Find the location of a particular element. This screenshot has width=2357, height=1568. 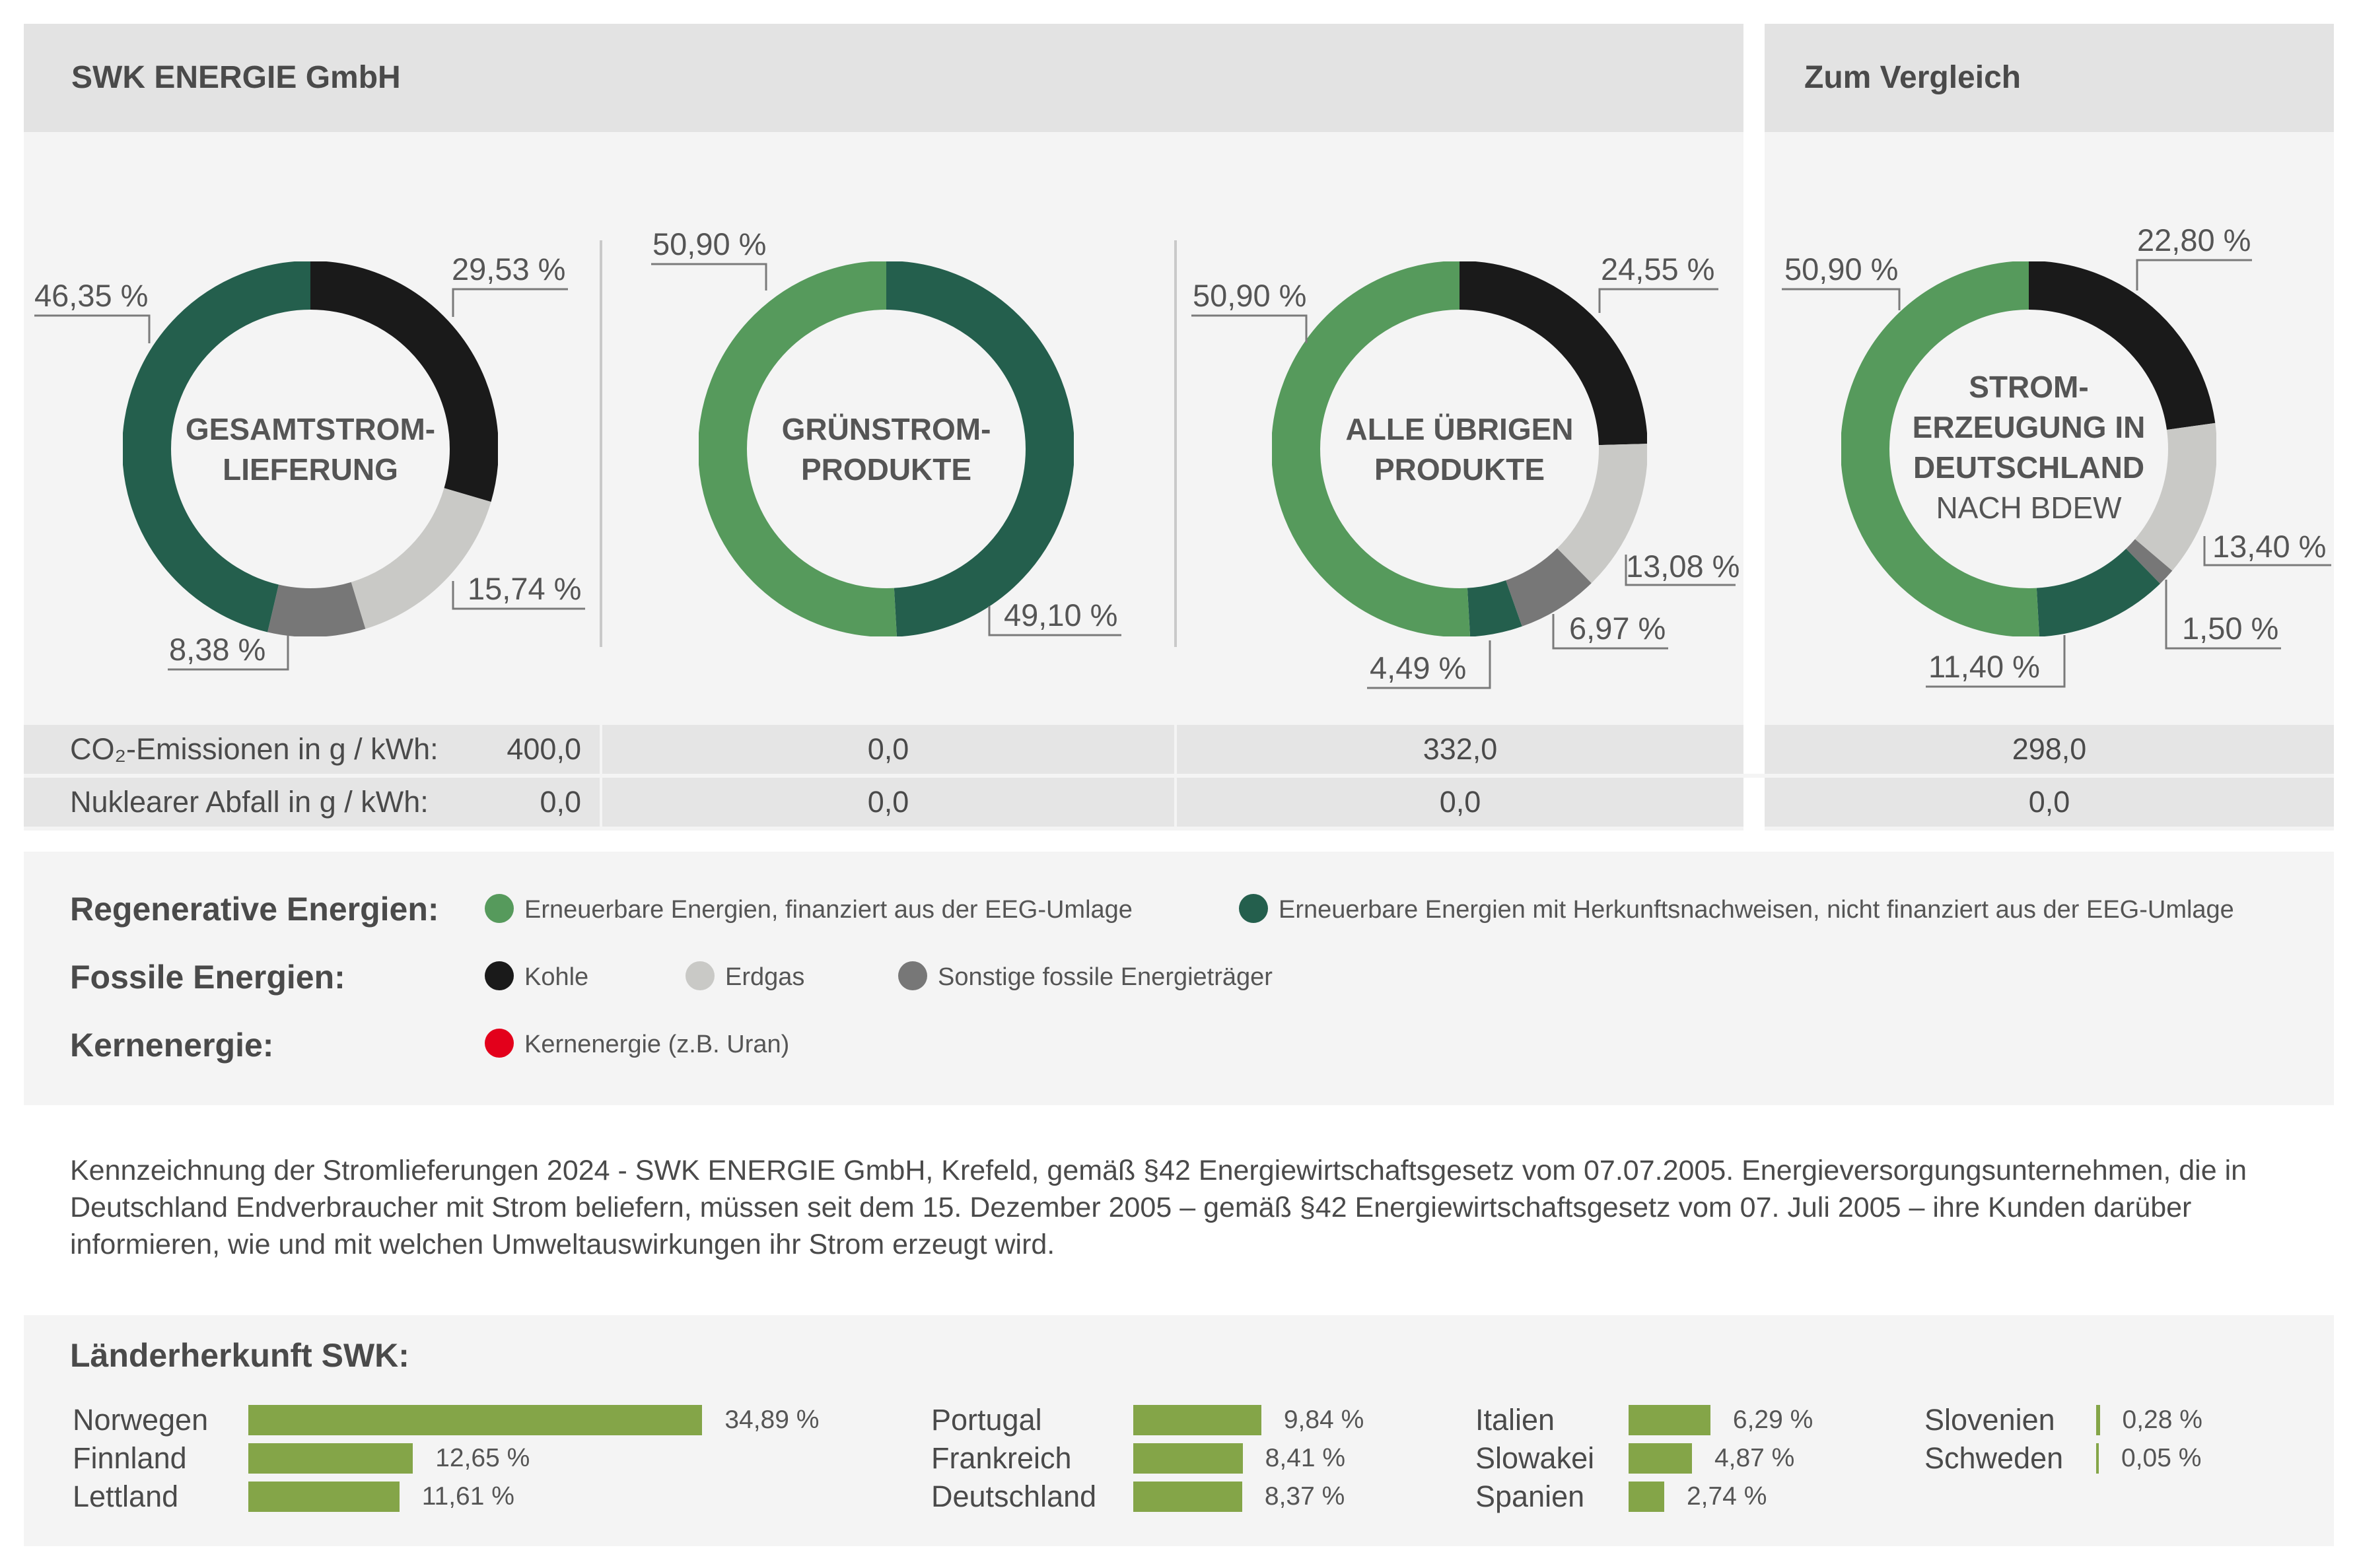

kern-swatch is located at coordinates (499, 1043).